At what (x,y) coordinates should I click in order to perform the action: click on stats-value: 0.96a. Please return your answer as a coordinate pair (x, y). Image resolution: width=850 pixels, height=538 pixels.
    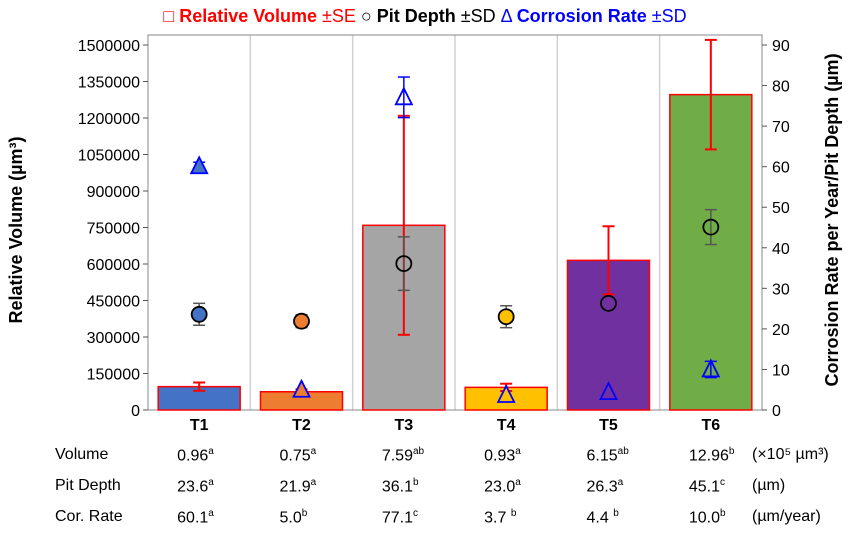
    Looking at the image, I should click on (195, 455).